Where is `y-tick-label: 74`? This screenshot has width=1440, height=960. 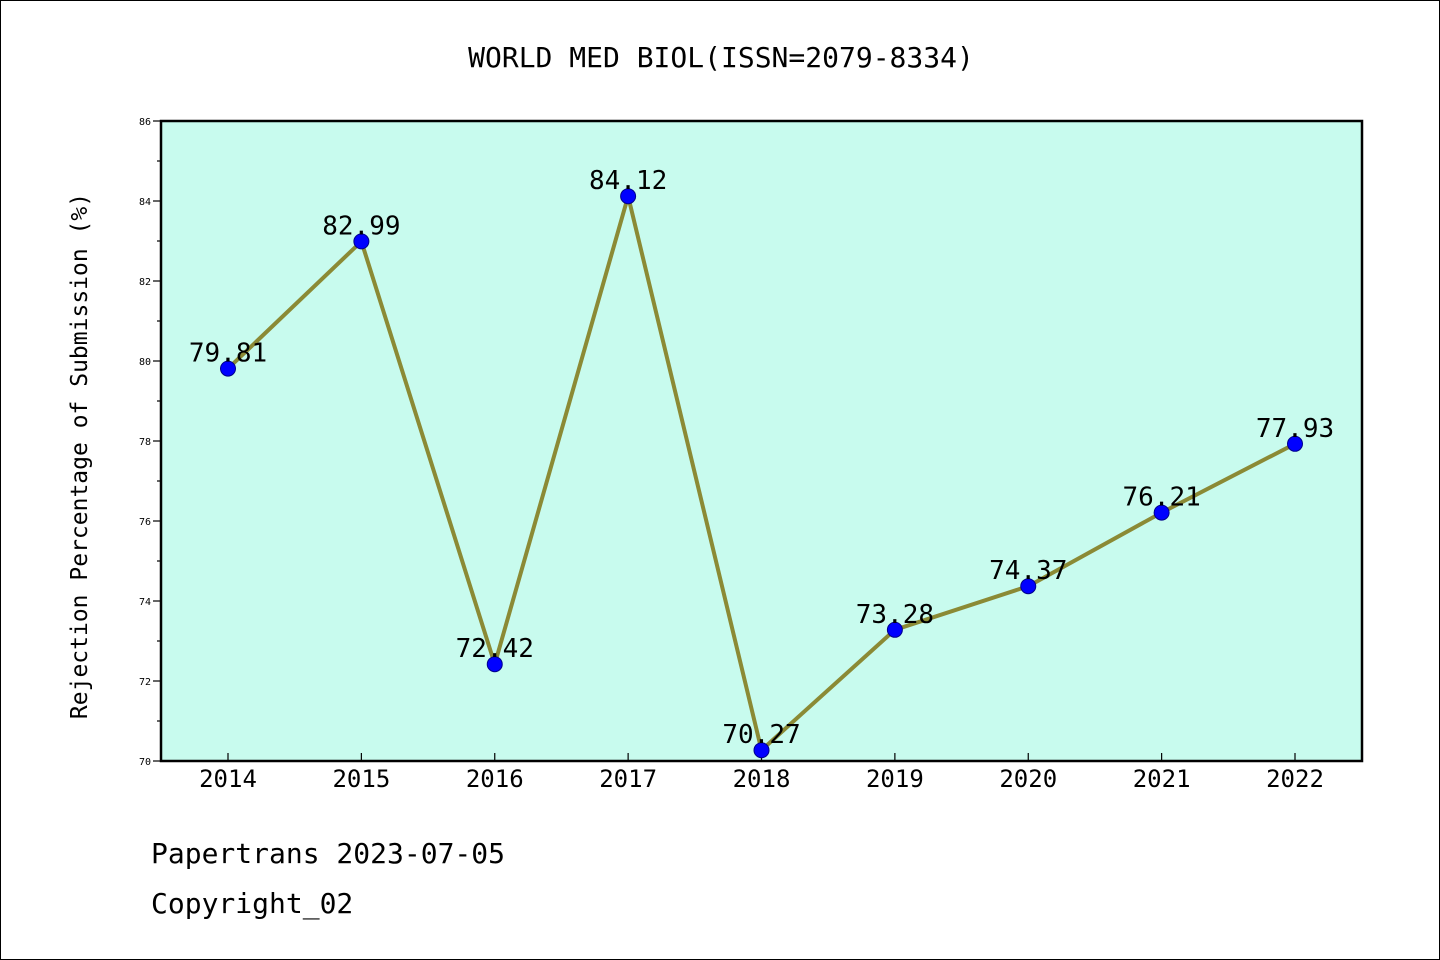
y-tick-label: 74 is located at coordinates (145, 602).